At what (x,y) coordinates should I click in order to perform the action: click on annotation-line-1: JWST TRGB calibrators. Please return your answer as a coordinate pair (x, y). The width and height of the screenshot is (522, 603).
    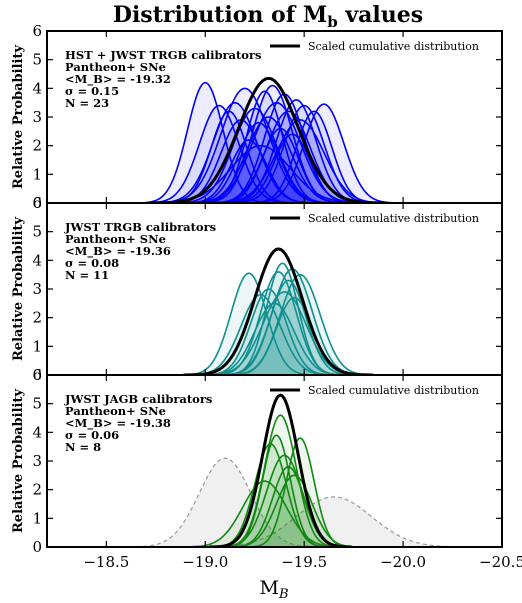
    Looking at the image, I should click on (140, 227).